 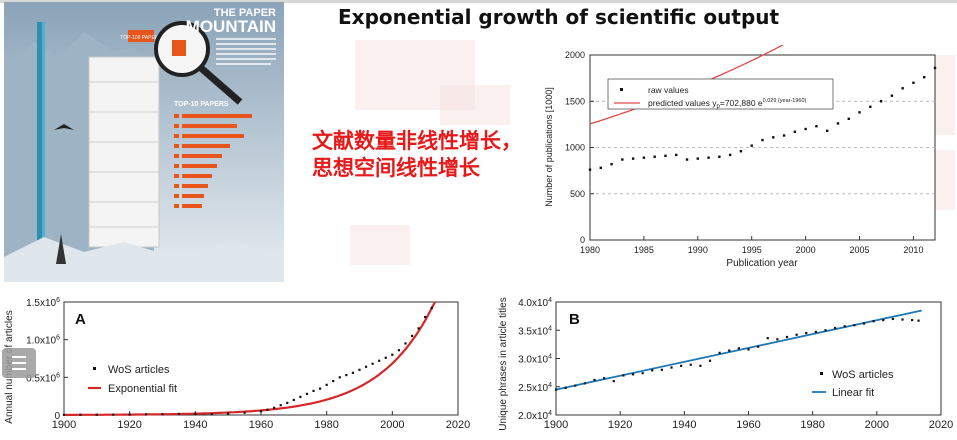 I want to click on x-tick-label: 1985, so click(x=644, y=250).